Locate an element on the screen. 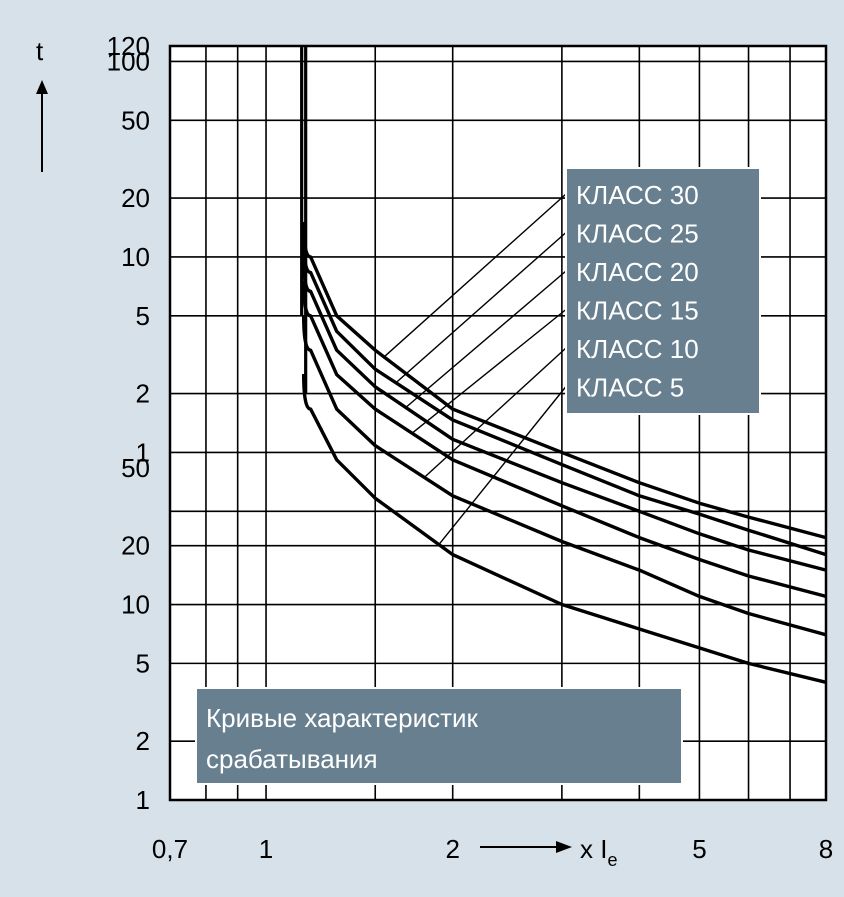  legend-entry-1: КЛАСС 25 is located at coordinates (637, 234).